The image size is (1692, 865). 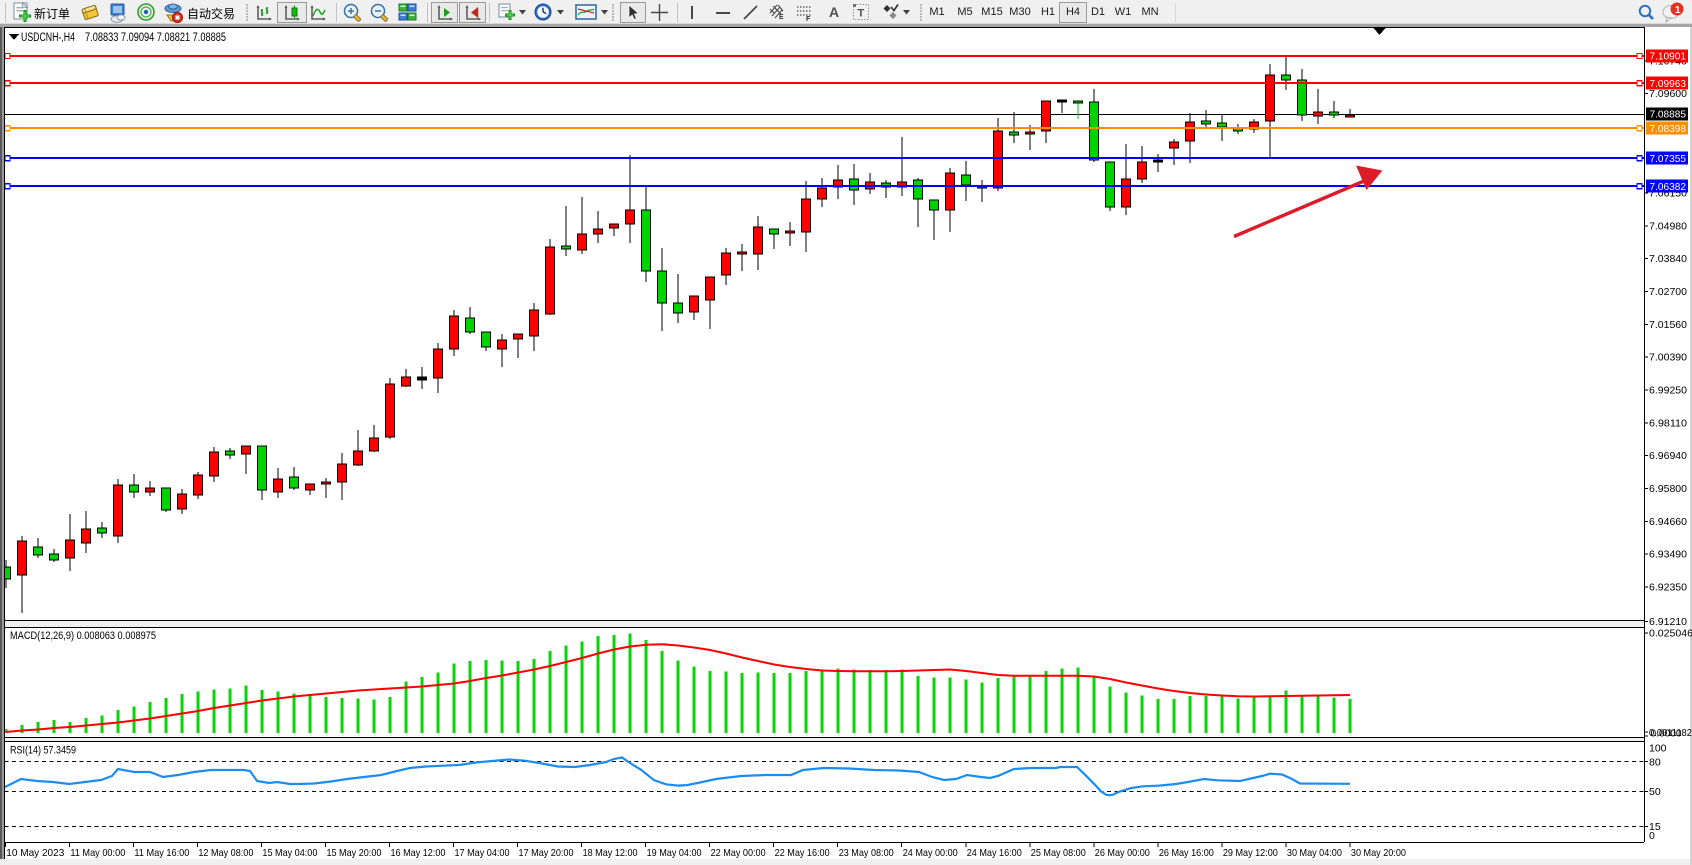 I want to click on svg-text: 6.95800, so click(x=1668, y=489).